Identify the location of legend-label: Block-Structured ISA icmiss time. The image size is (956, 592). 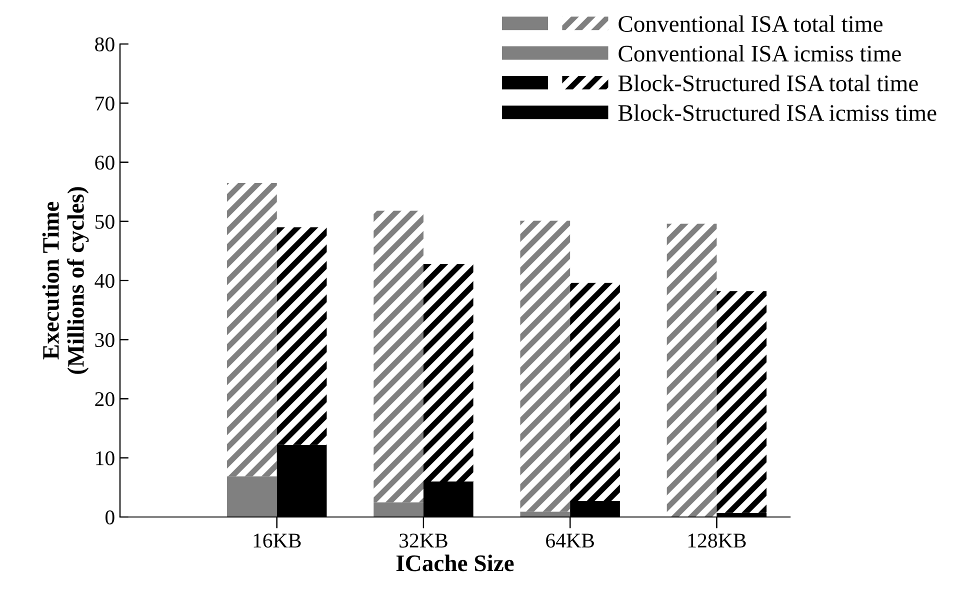
(777, 112).